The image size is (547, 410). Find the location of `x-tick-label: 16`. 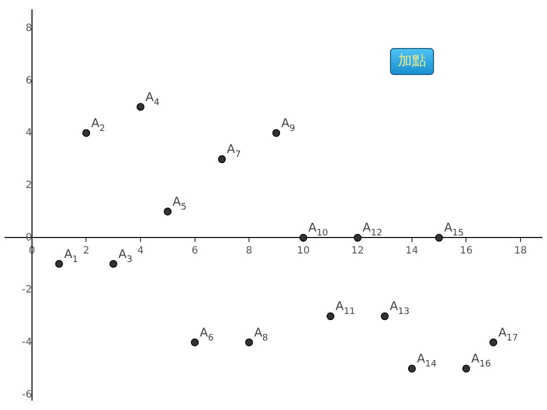

x-tick-label: 16 is located at coordinates (466, 250).